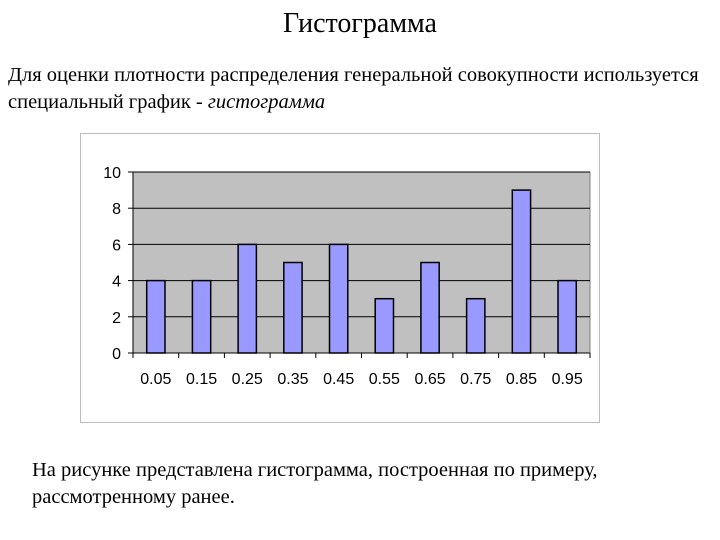 The height and width of the screenshot is (540, 720). What do you see at coordinates (247, 298) in the screenshot?
I see `bar-0.25` at bounding box center [247, 298].